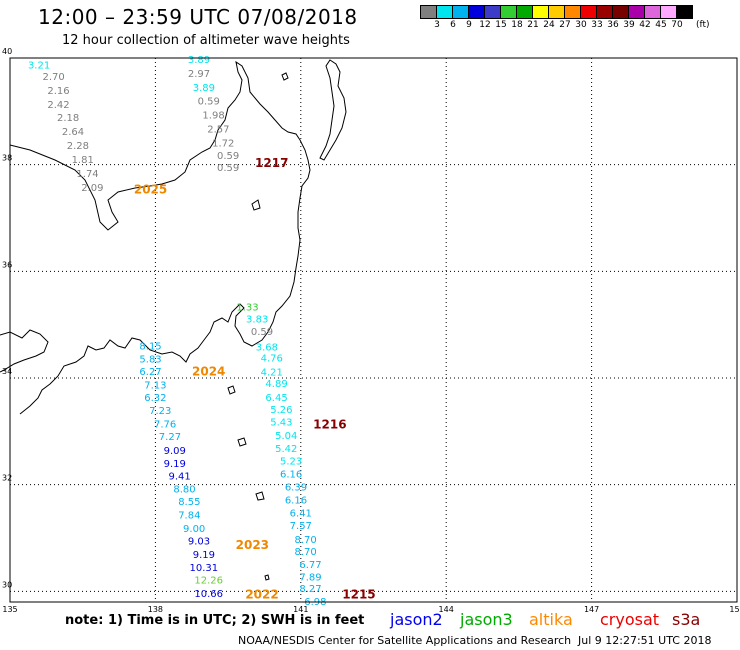  I want to click on pass-time-label: 2022, so click(261, 594).